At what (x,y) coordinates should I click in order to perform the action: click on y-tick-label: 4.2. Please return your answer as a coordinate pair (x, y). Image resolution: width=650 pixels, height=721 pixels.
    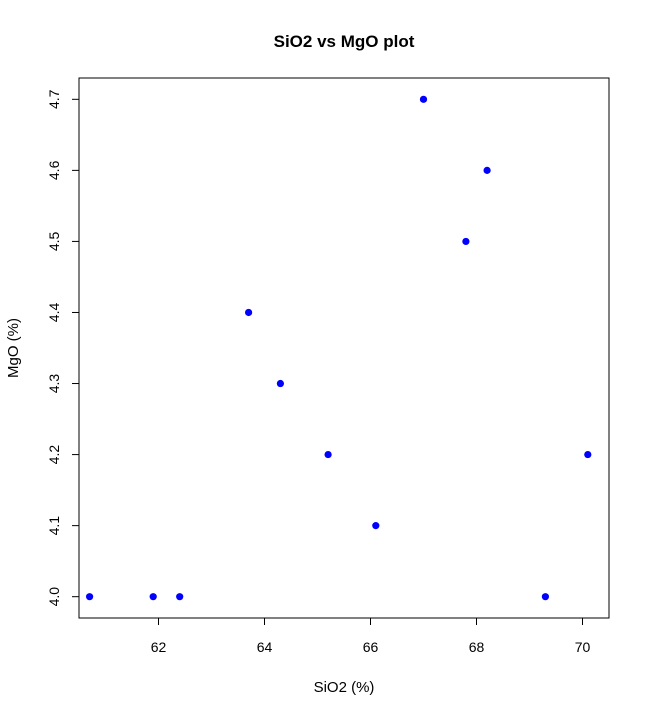
    Looking at the image, I should click on (54, 455).